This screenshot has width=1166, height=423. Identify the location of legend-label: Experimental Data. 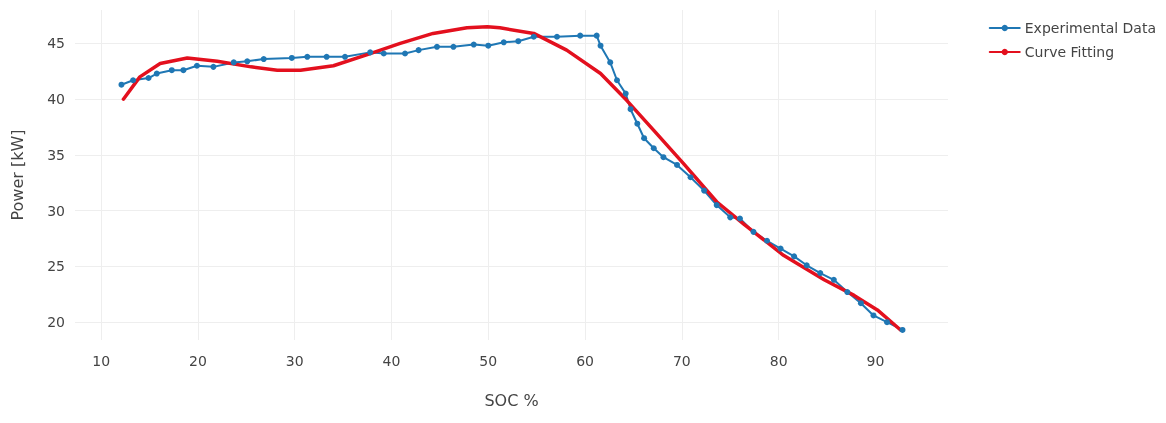
(1090, 28).